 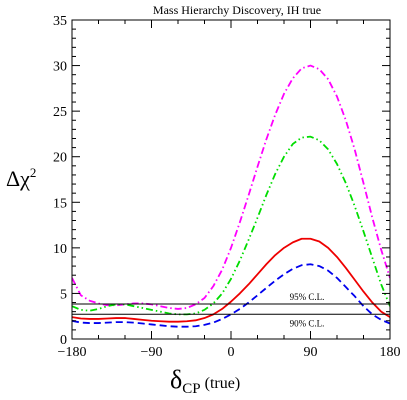 I want to click on reference-line-label-1: 95% C.L., so click(x=307, y=297).